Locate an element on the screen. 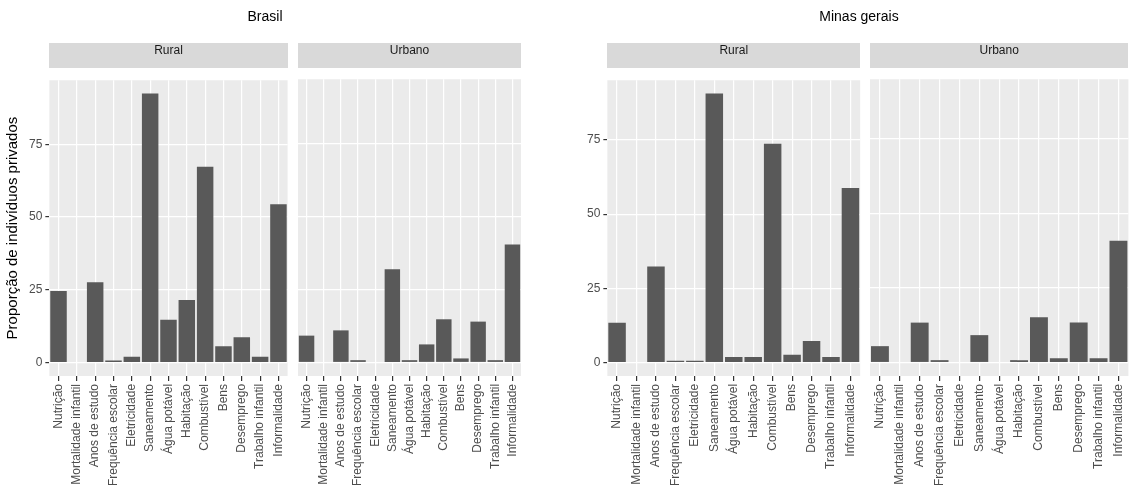  chart-title: Brasil is located at coordinates (265, 16).